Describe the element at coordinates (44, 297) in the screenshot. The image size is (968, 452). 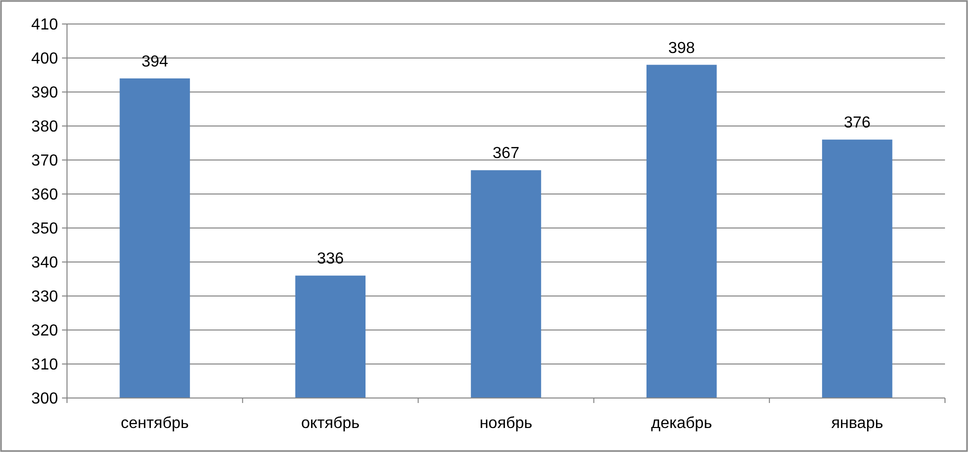
I see `y-tick-label: 330` at that location.